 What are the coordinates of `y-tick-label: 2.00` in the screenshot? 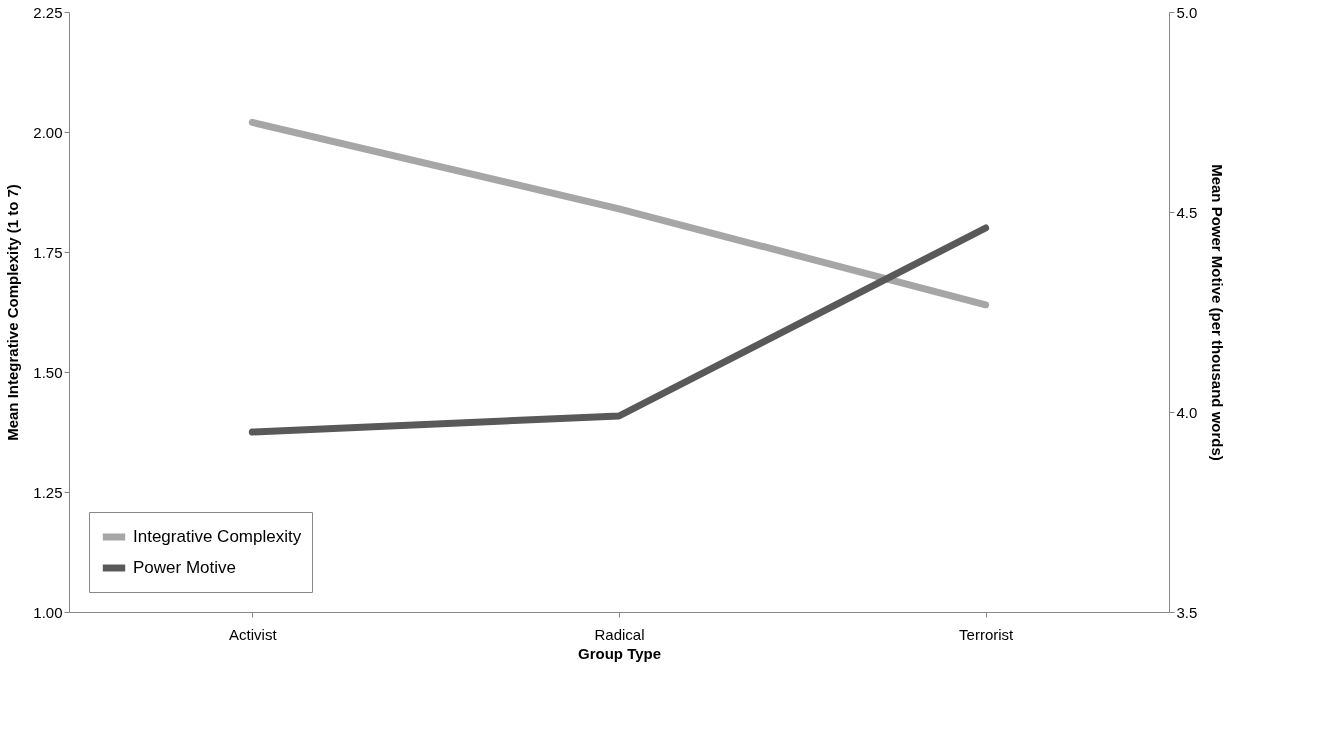 It's located at (48, 132).